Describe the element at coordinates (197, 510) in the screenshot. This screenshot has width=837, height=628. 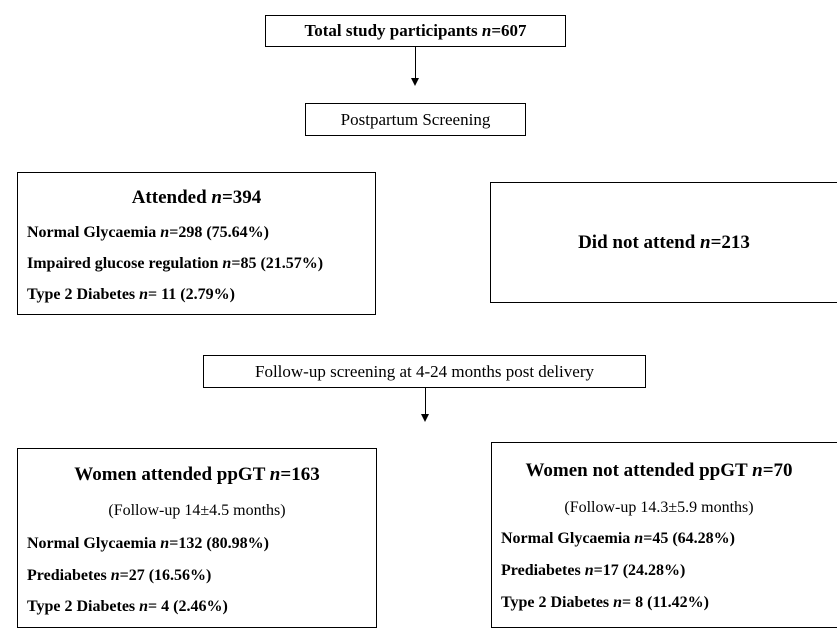
I see `ppgt-attended-subtitle: (Follow-up 14±4.5 months)` at that location.